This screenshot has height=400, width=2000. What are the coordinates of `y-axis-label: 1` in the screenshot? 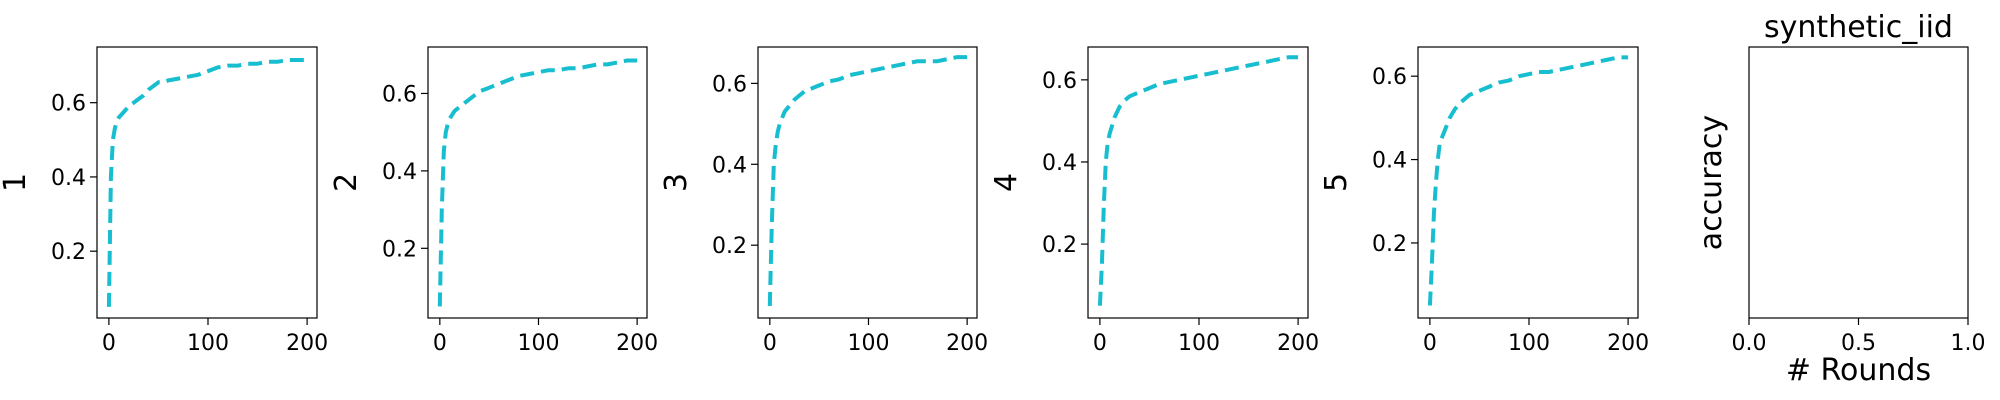 It's located at (16, 182).